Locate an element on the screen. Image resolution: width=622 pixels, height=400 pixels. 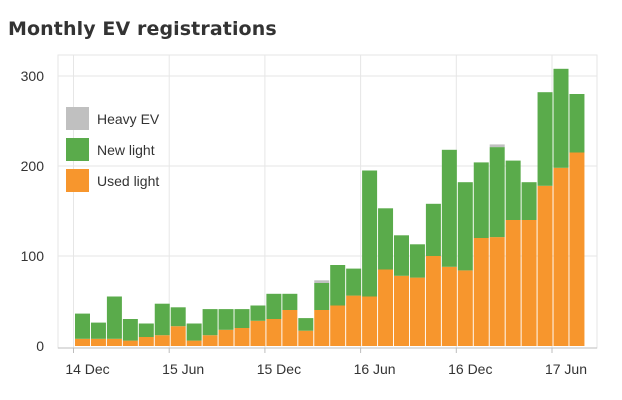
y-tick-label: 200 is located at coordinates (33, 166).